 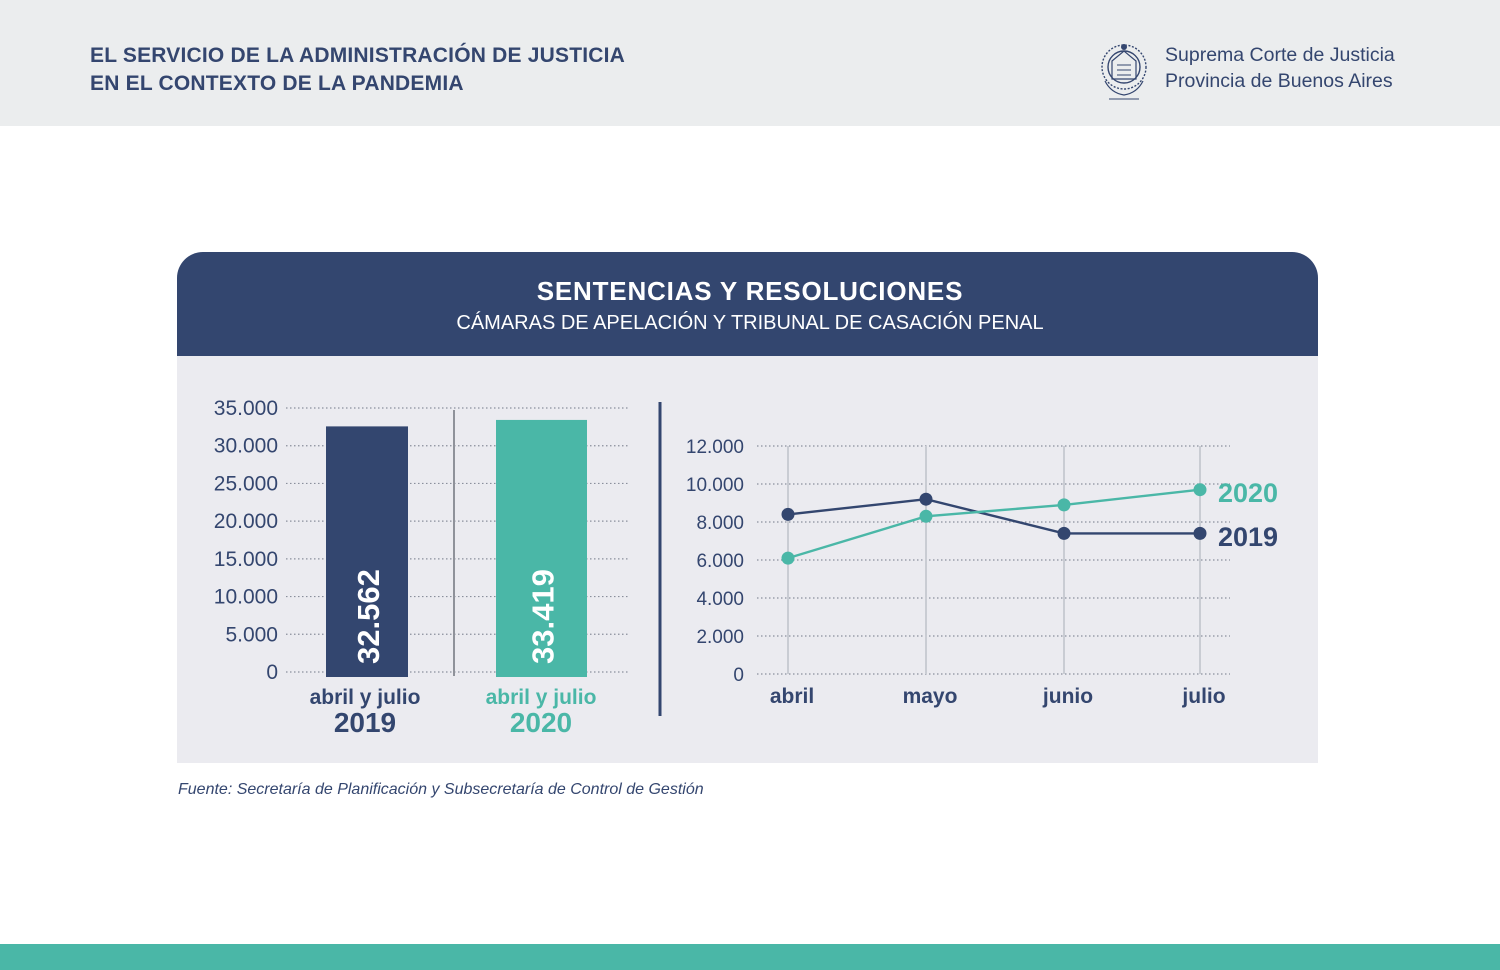 What do you see at coordinates (246, 559) in the screenshot?
I see `bar-y-tick-label: 15.000` at bounding box center [246, 559].